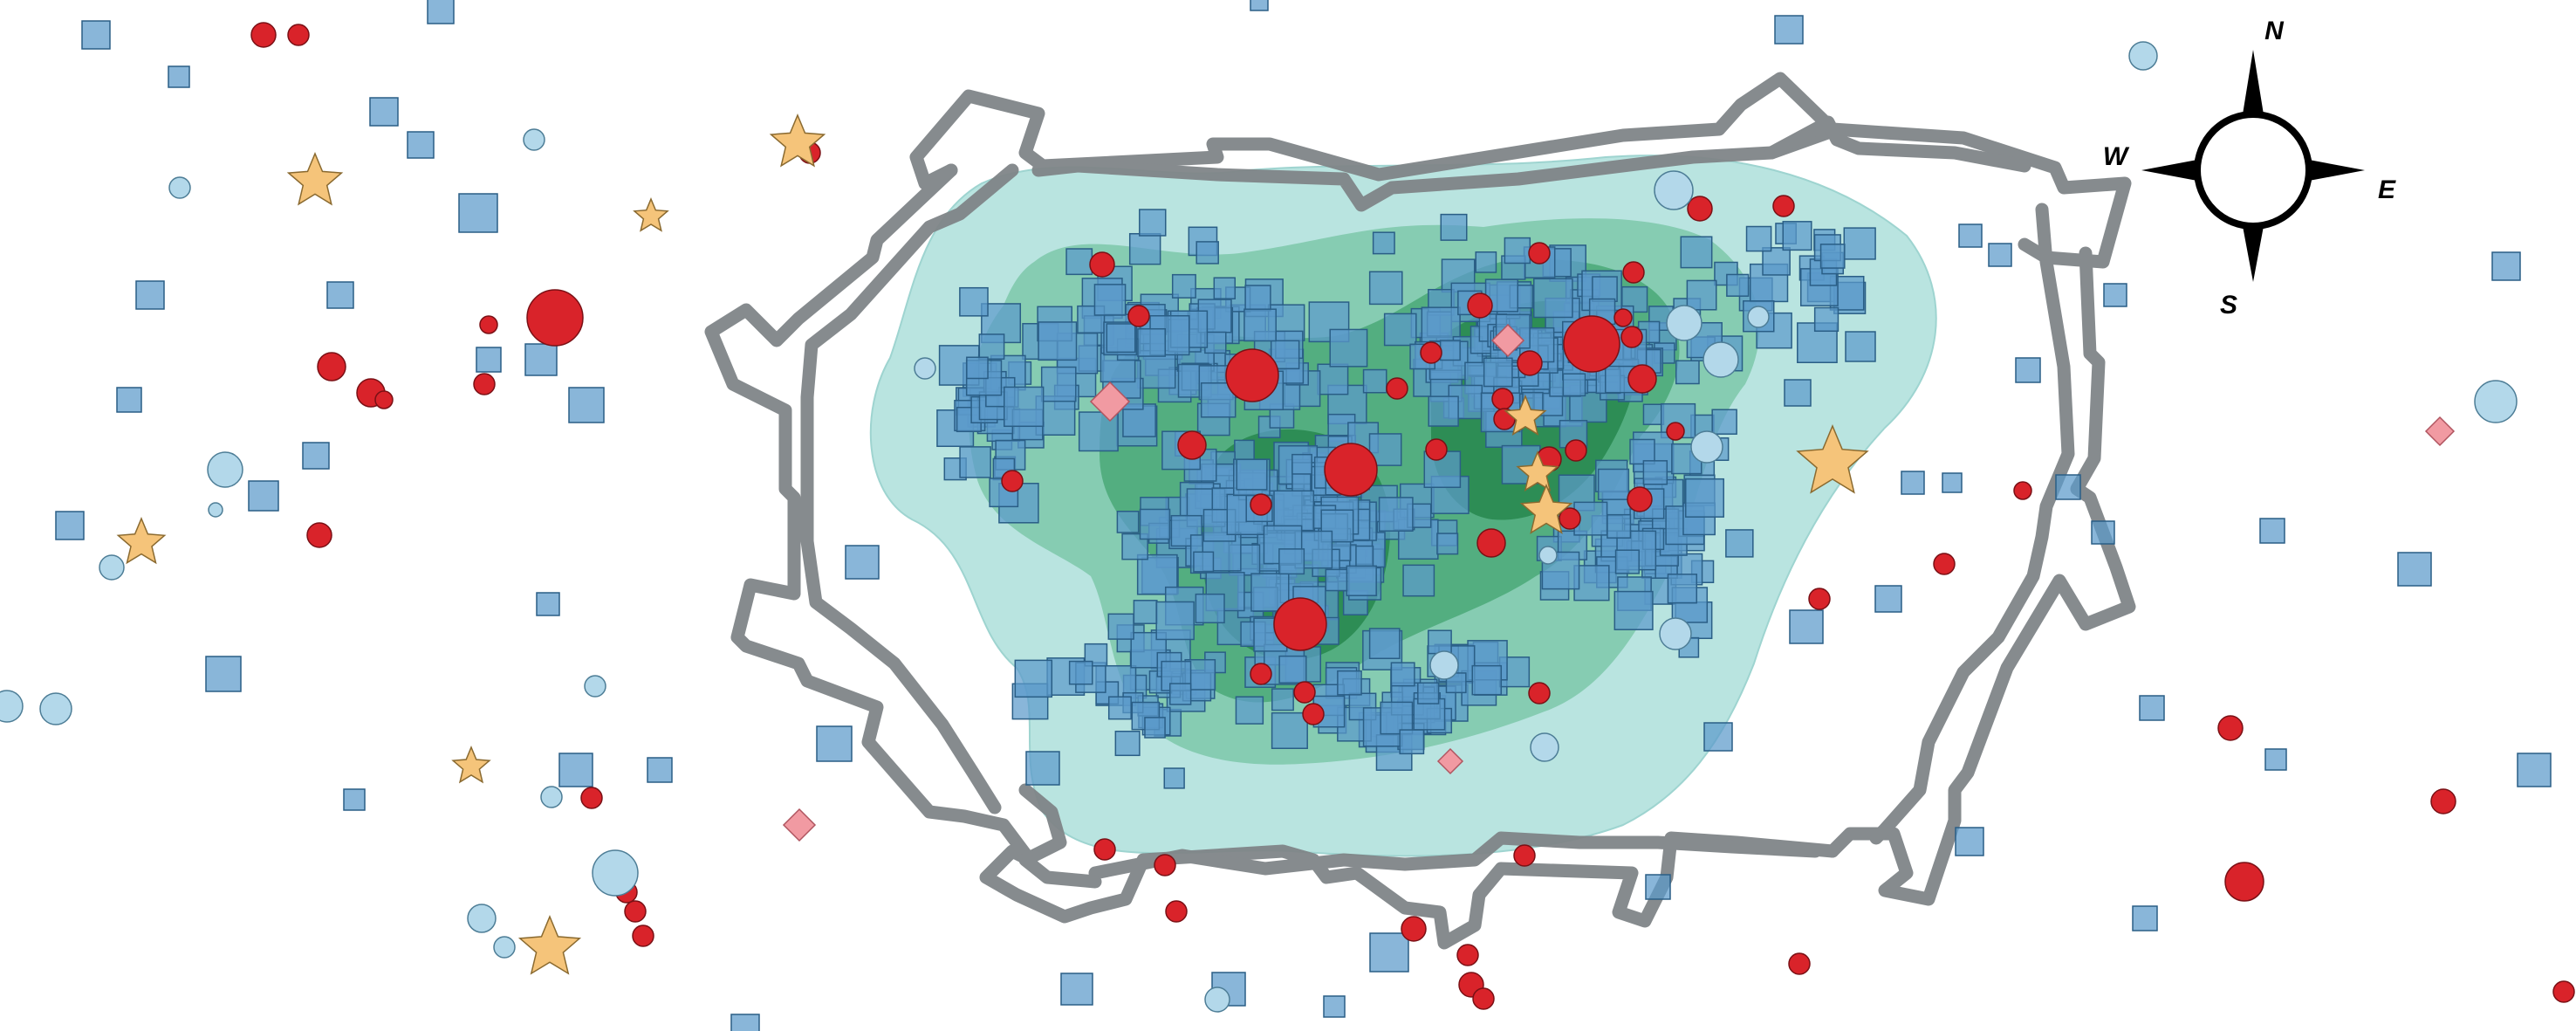 The height and width of the screenshot is (1031, 2576). I want to click on outer-wall-west, so click(871, 515).